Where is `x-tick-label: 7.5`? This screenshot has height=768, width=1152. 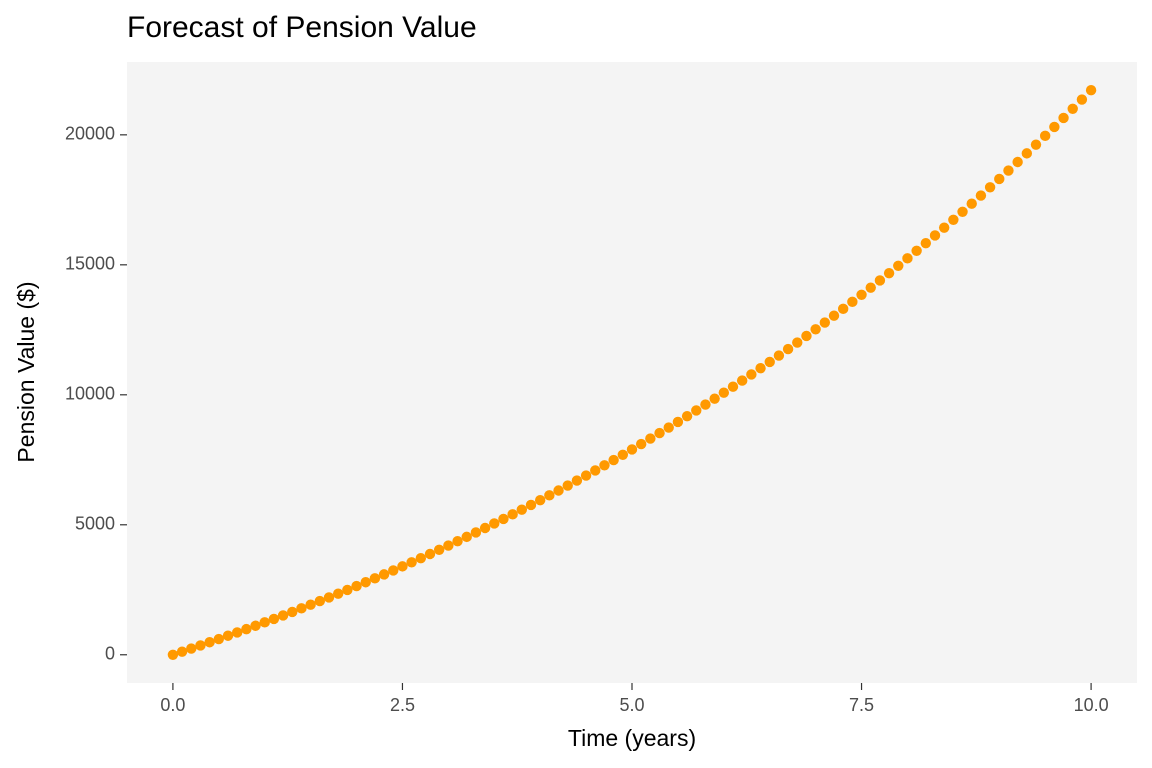
x-tick-label: 7.5 is located at coordinates (861, 705).